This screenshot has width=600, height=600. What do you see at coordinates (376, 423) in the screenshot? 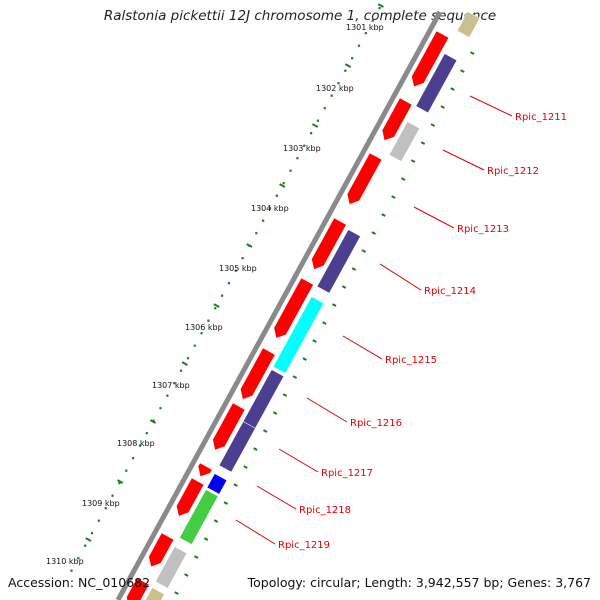
I see `gene-label-rpic-1216: Rpic_1216` at bounding box center [376, 423].